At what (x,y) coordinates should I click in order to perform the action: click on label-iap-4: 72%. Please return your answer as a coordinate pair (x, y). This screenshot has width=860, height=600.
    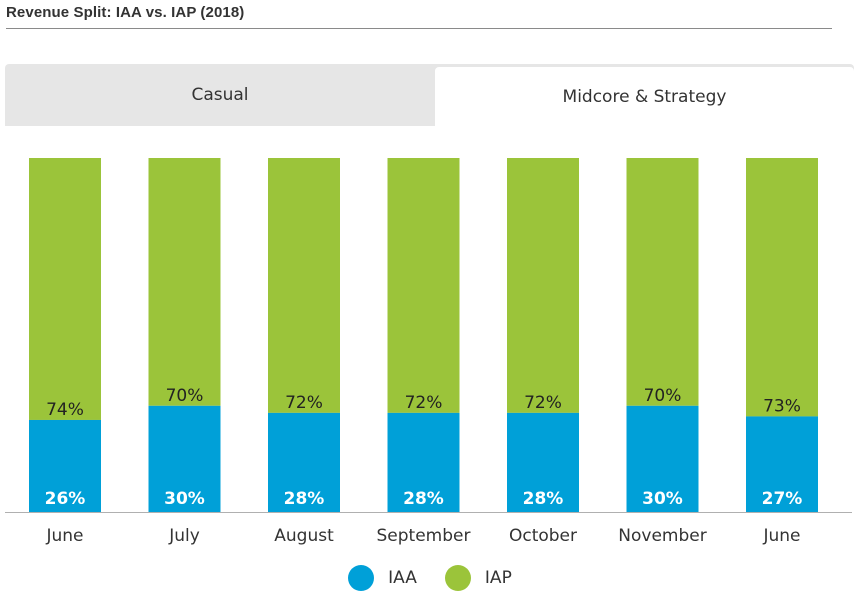
    Looking at the image, I should click on (543, 403).